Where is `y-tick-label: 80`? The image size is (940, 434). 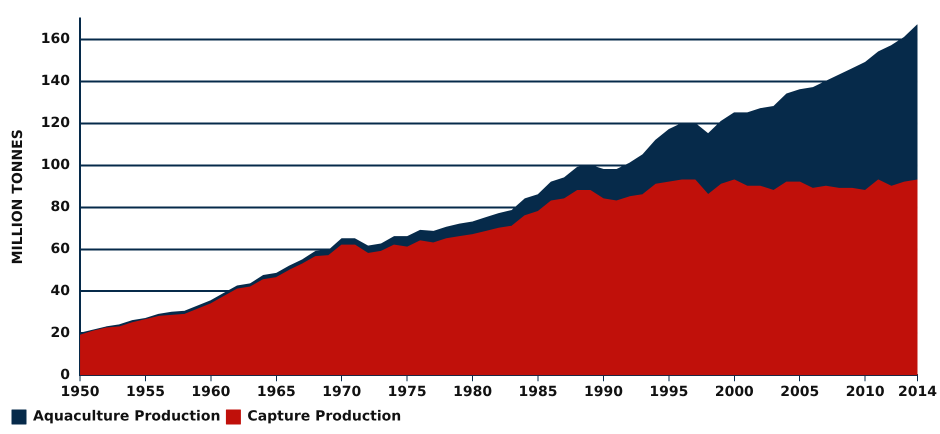
y-tick-label: 80 is located at coordinates (60, 206).